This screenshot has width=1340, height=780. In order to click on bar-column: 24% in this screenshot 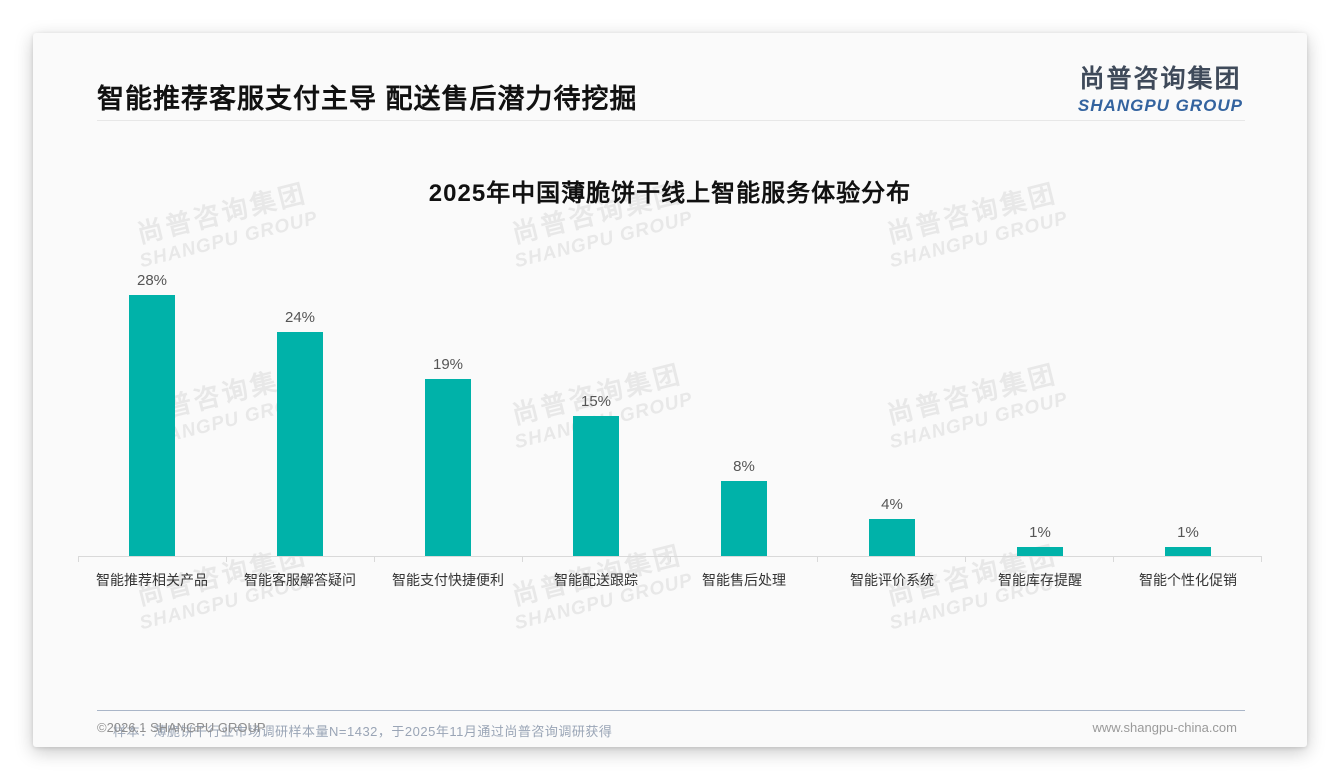, I will do `click(300, 406)`.